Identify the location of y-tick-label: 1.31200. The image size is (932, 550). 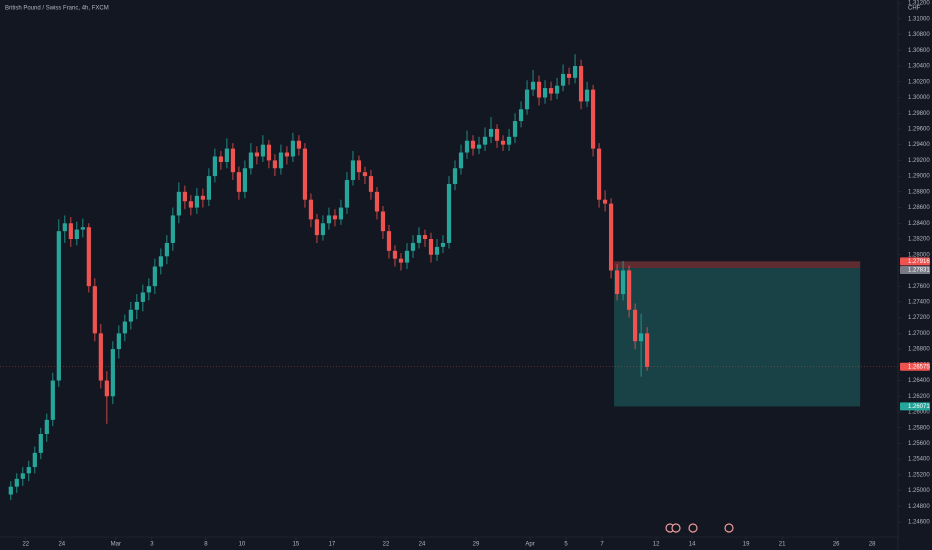
(919, 4).